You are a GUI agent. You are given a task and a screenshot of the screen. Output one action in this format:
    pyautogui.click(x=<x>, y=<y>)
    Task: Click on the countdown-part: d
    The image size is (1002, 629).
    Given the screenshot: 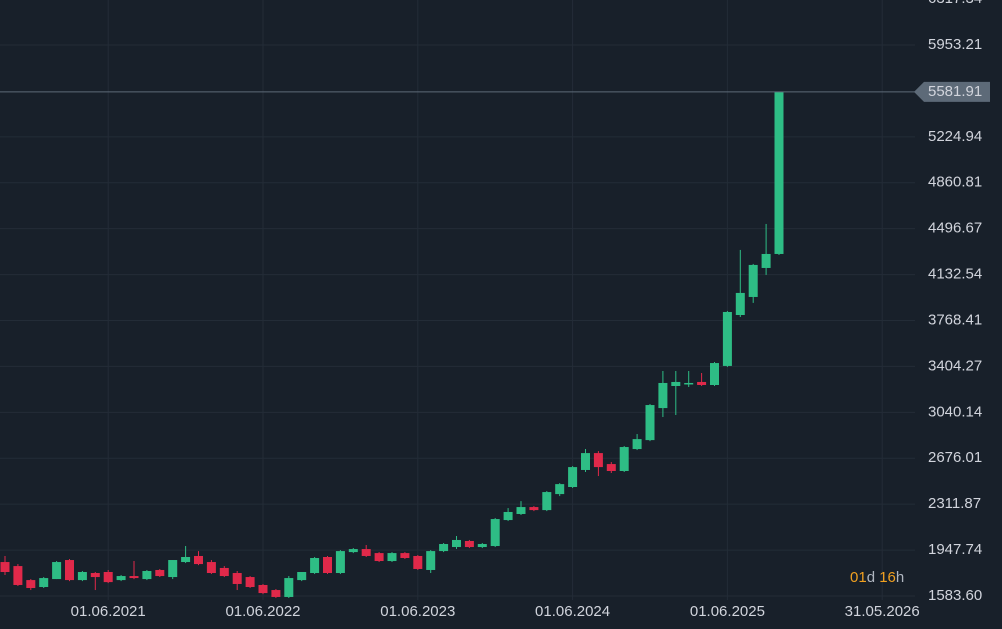 What is the action you would take?
    pyautogui.click(x=873, y=577)
    